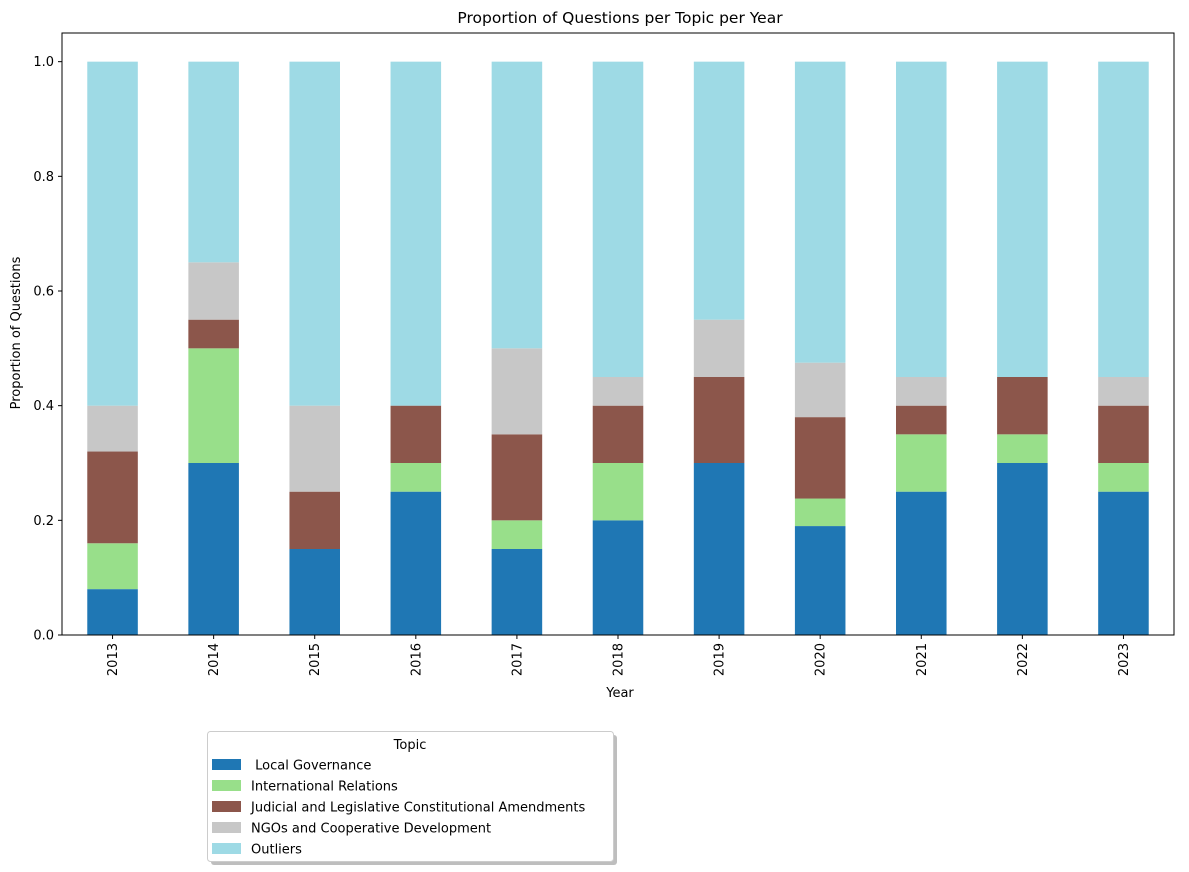  What do you see at coordinates (16, 332) in the screenshot?
I see `y-axis-title: Proportion of Questions` at bounding box center [16, 332].